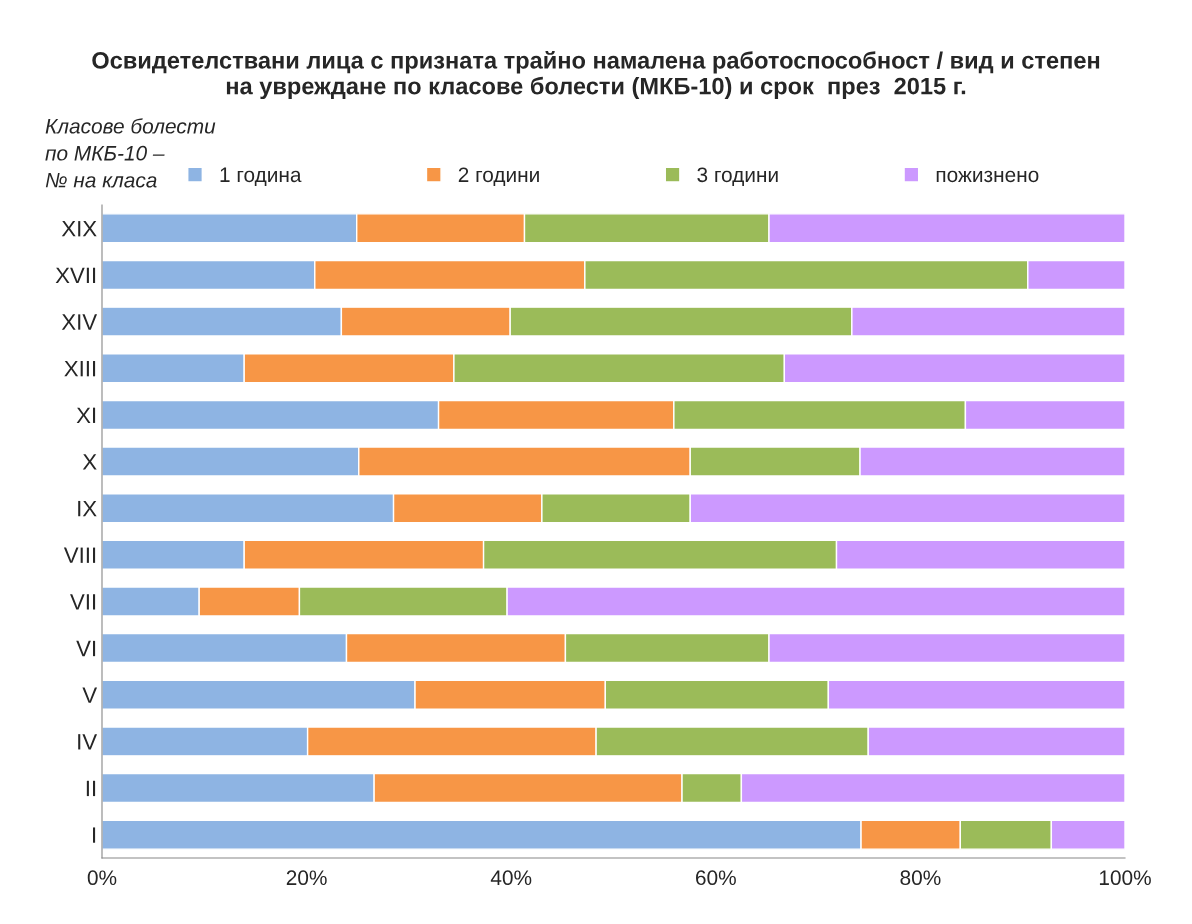  I want to click on y-tick-label: II, so click(91, 788).